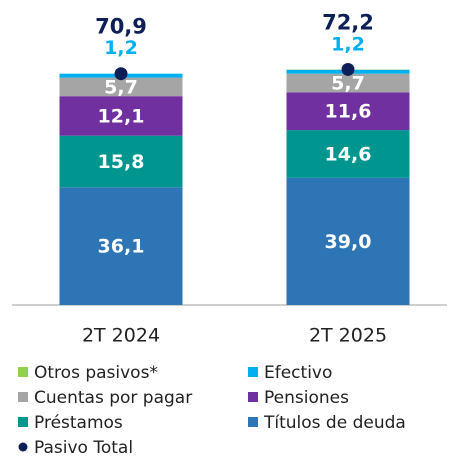 Image resolution: width=456 pixels, height=462 pixels. I want to click on legend-label: Préstamos, so click(78, 423).